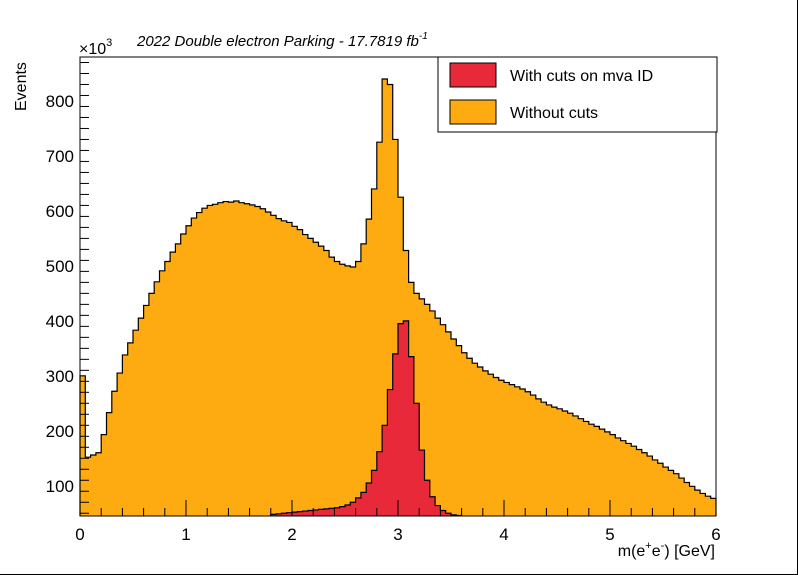  Describe the element at coordinates (366, 418) in the screenshot. I see `series-with-cuts` at that location.